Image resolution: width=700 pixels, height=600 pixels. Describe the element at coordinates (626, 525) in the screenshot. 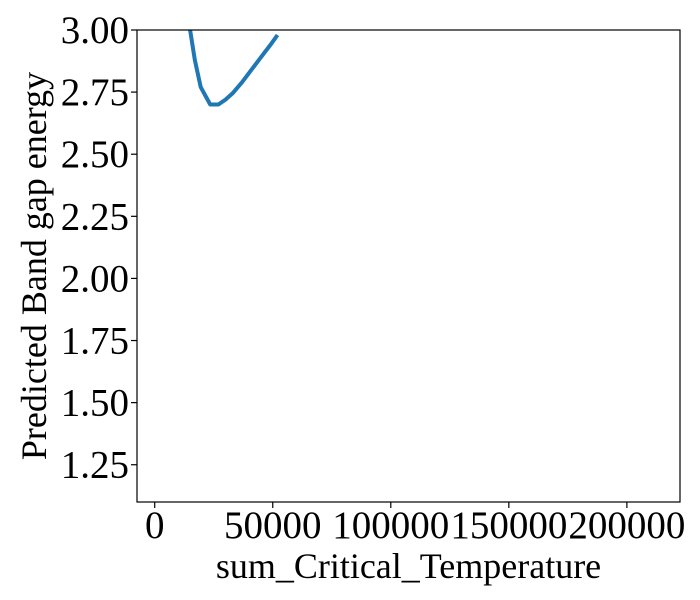

I see `x-tick-label: 200000` at that location.